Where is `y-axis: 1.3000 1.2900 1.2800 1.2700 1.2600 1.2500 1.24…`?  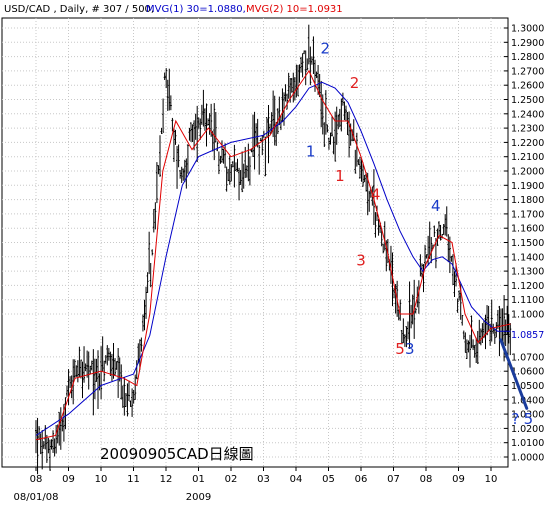
y-axis: 1.3000 1.2900 1.2800 1.2700 1.2600 1.2500 1.24… is located at coordinates (524, 243).